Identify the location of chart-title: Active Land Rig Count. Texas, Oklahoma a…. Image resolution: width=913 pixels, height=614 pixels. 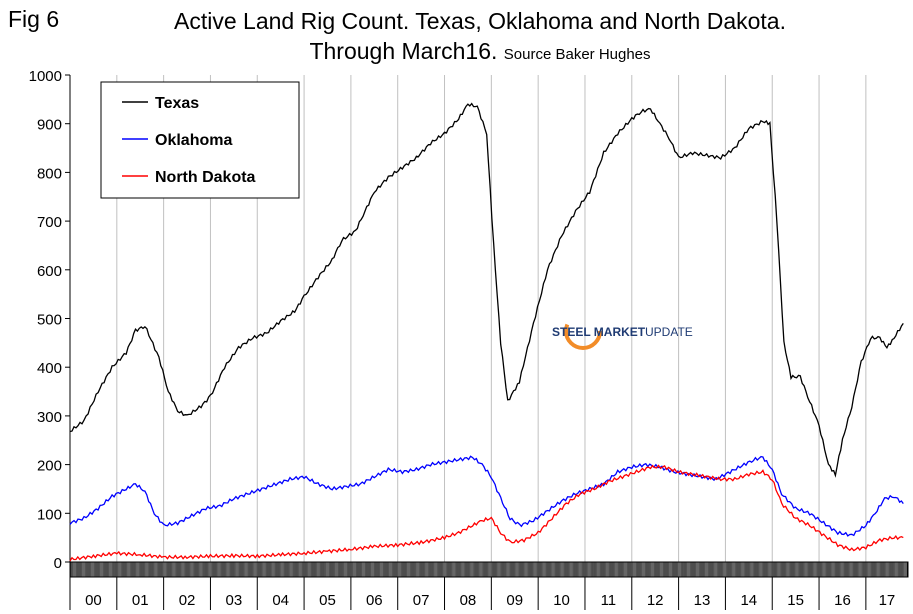
(480, 38).